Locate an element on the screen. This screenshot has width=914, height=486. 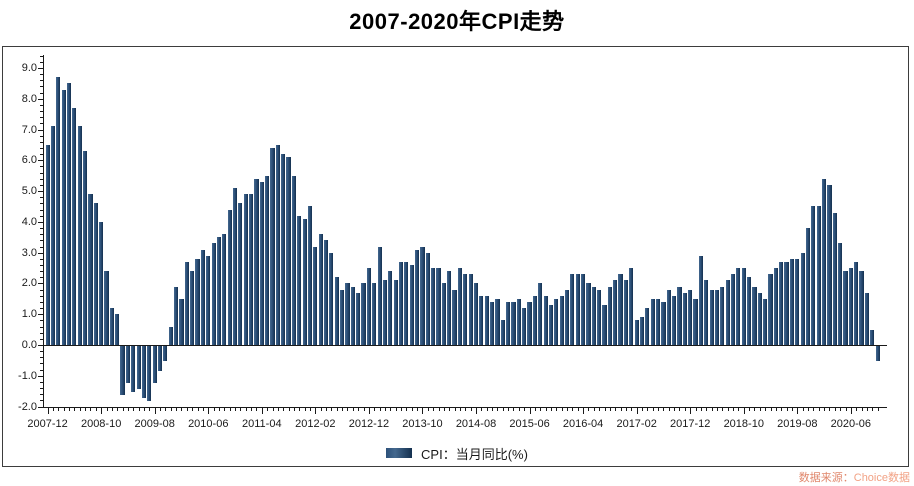
y-axis-line is located at coordinates (43, 231).